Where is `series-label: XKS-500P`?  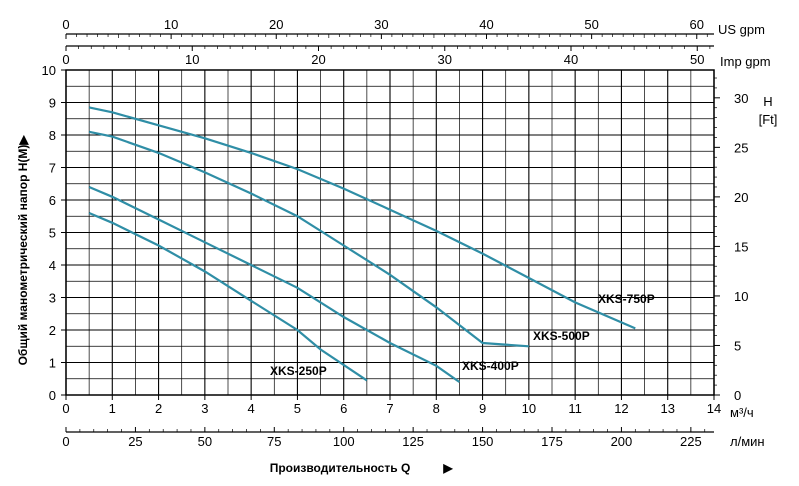
series-label: XKS-500P is located at coordinates (561, 336).